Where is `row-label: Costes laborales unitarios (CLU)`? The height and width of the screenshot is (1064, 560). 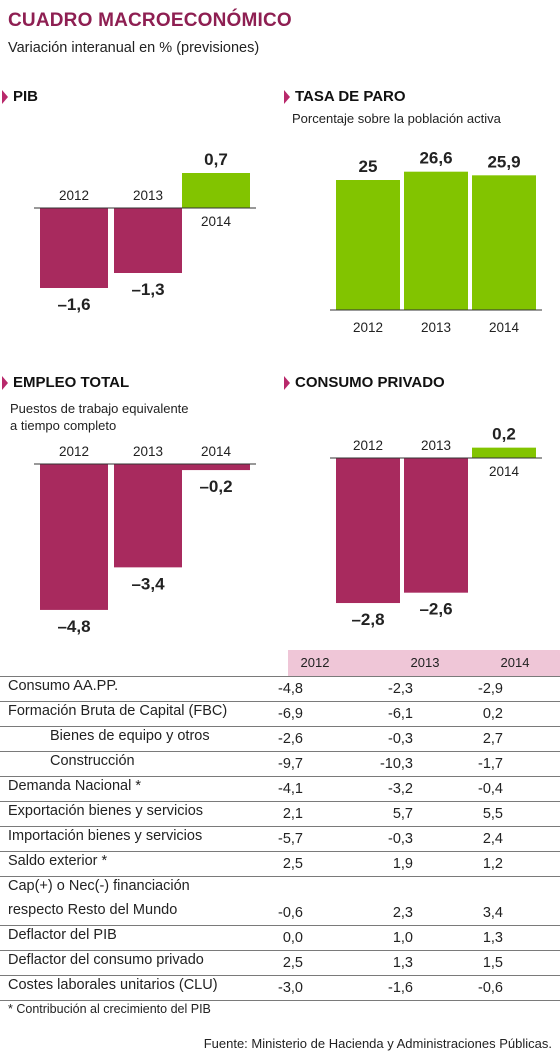
row-label: Costes laborales unitarios (CLU) is located at coordinates (113, 985).